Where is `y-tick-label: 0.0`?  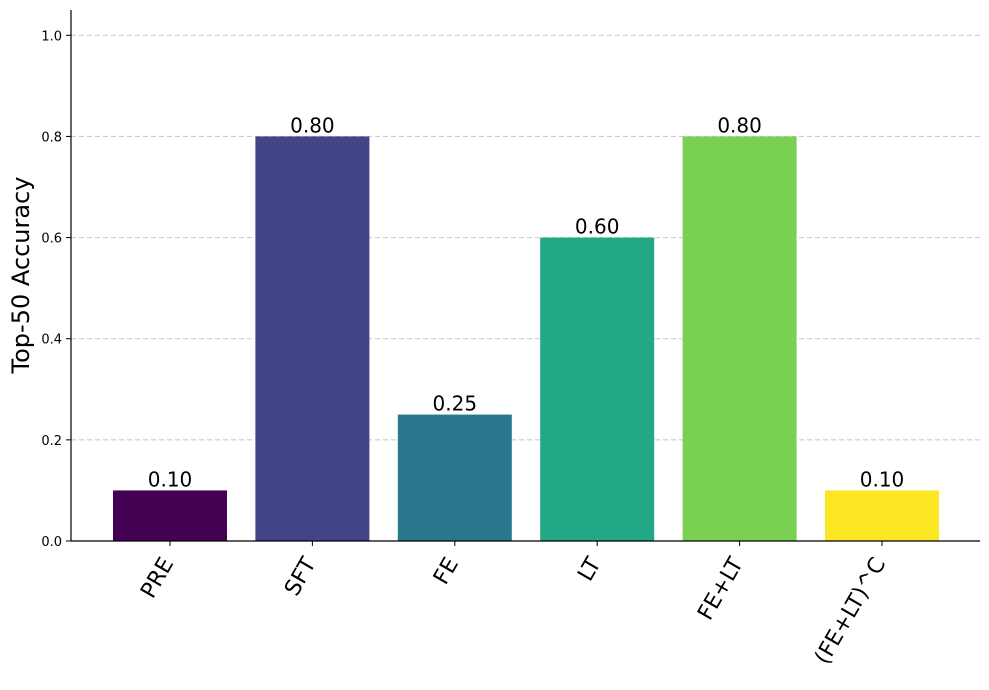 y-tick-label: 0.0 is located at coordinates (51, 542).